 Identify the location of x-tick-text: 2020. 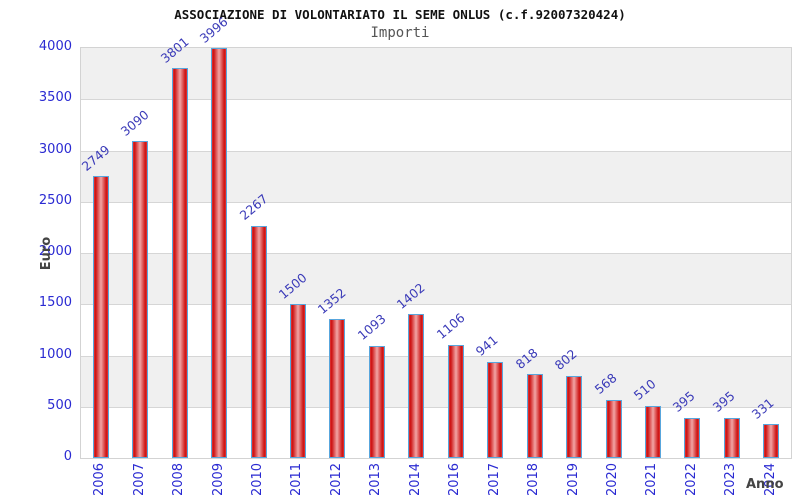
(612, 479).